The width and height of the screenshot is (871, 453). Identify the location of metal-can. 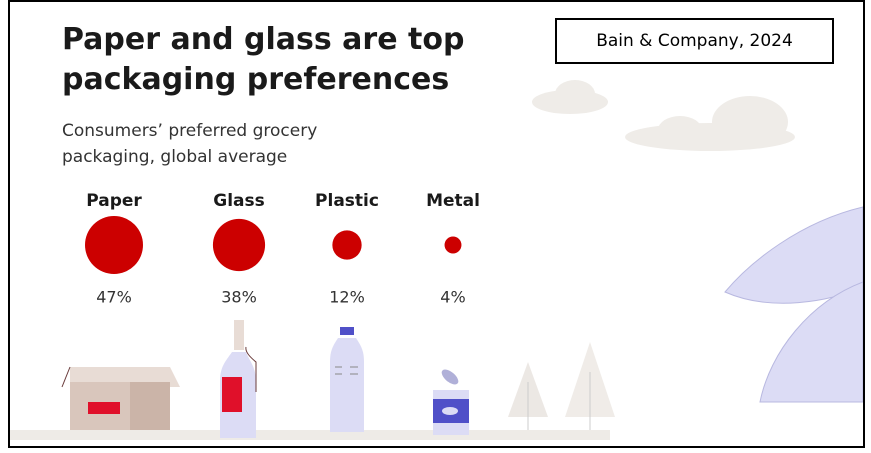
(451, 402).